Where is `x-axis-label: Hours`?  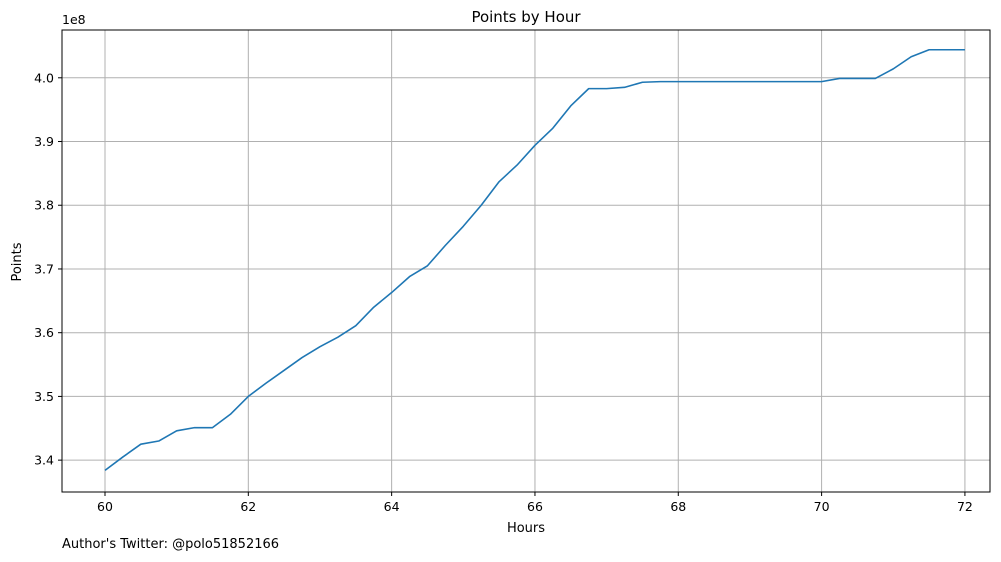 x-axis-label: Hours is located at coordinates (526, 528).